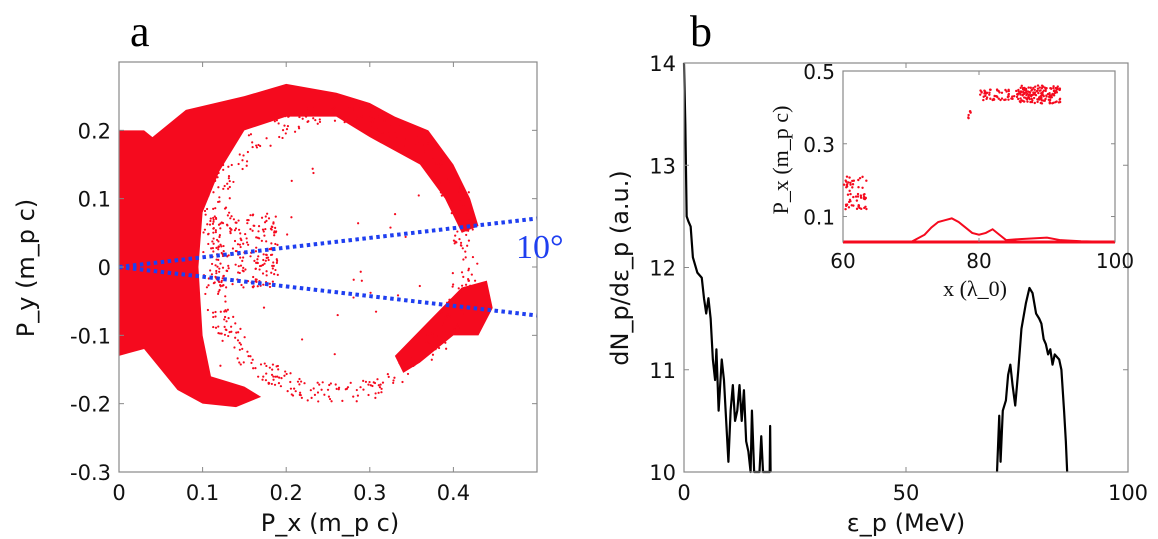  What do you see at coordinates (90, 405) in the screenshot?
I see `y-tick-label: -0.2` at bounding box center [90, 405].